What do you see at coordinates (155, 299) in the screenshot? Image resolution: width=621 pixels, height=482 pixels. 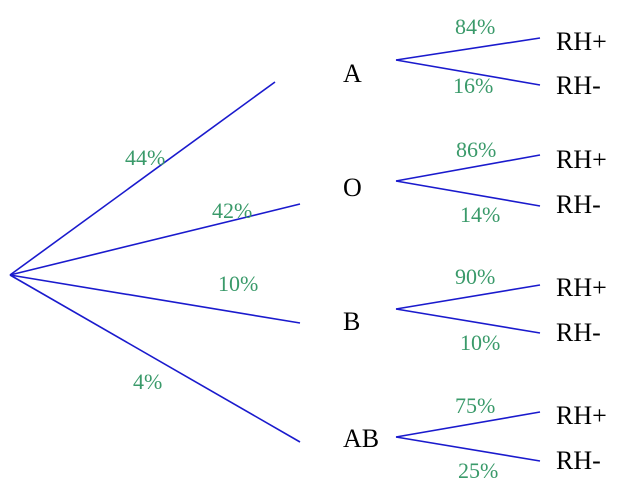 I see `branch-root-b` at bounding box center [155, 299].